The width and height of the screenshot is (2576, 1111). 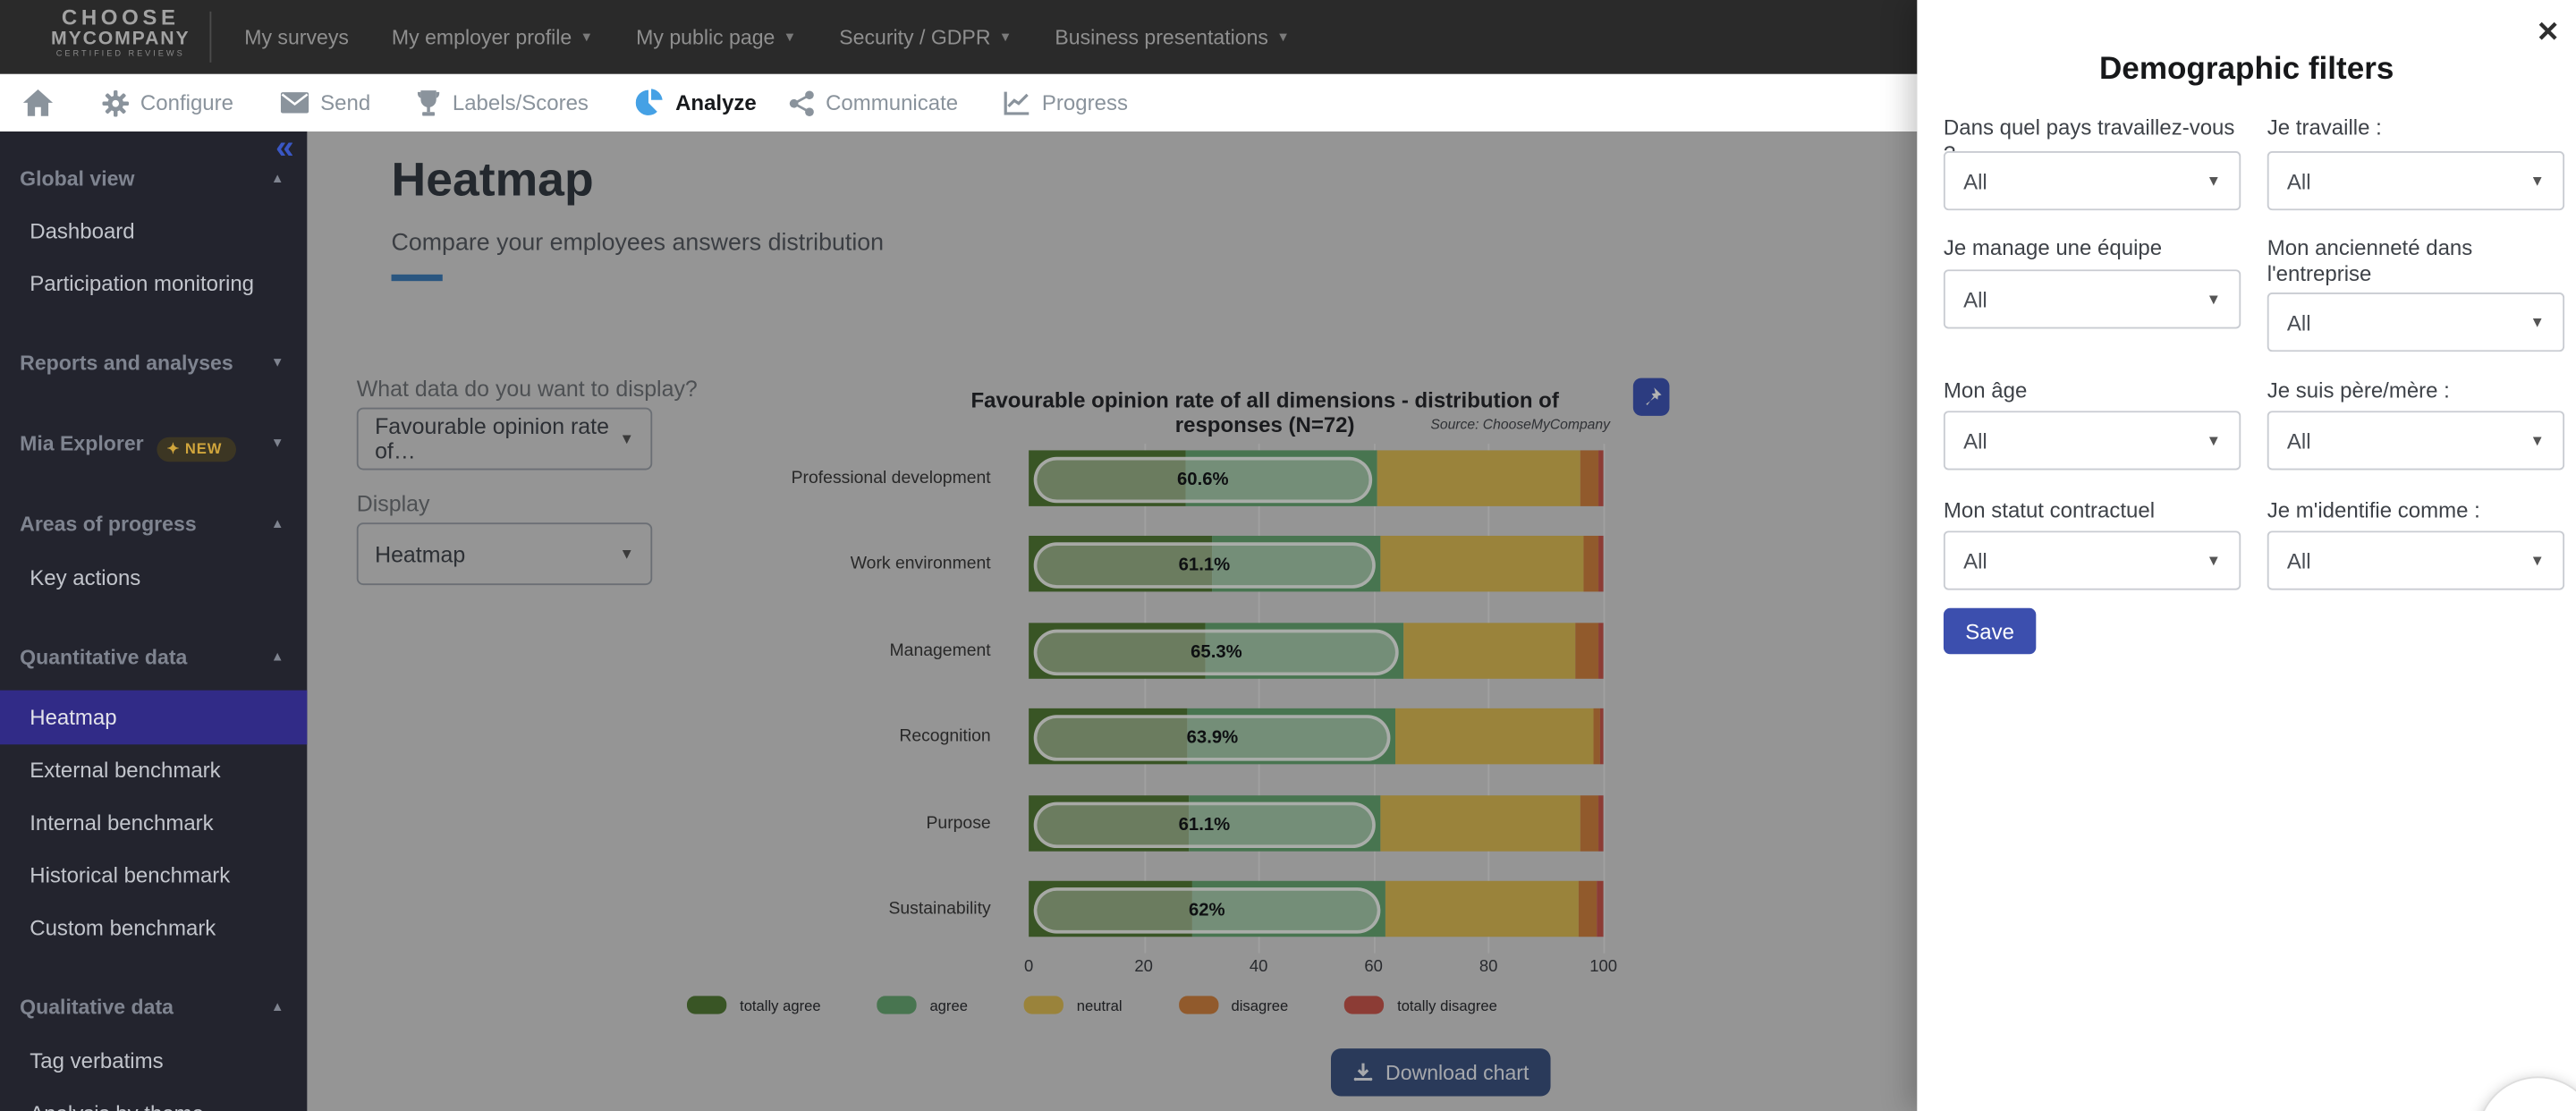 What do you see at coordinates (1420, 1005) in the screenshot?
I see `legend-item: totally disagree` at bounding box center [1420, 1005].